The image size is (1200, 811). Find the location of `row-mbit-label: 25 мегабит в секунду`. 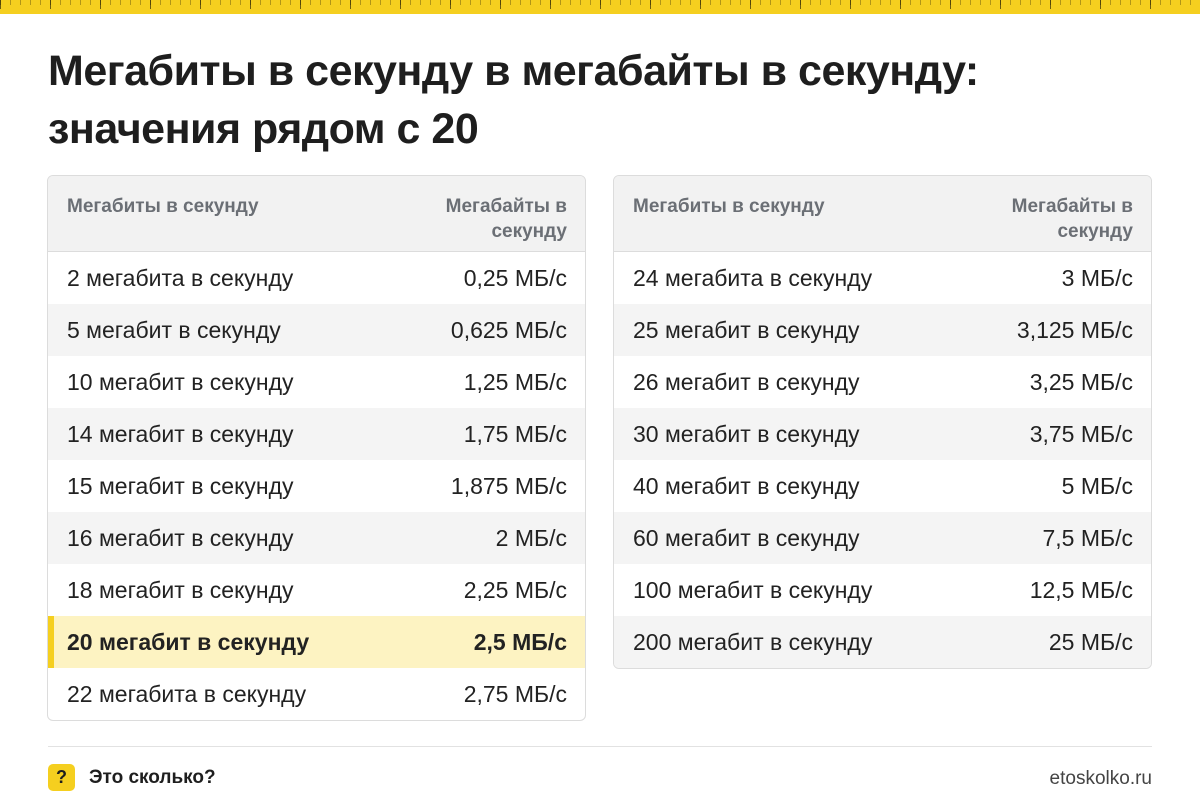

row-mbit-label: 25 мегабит в секунду is located at coordinates (746, 329).